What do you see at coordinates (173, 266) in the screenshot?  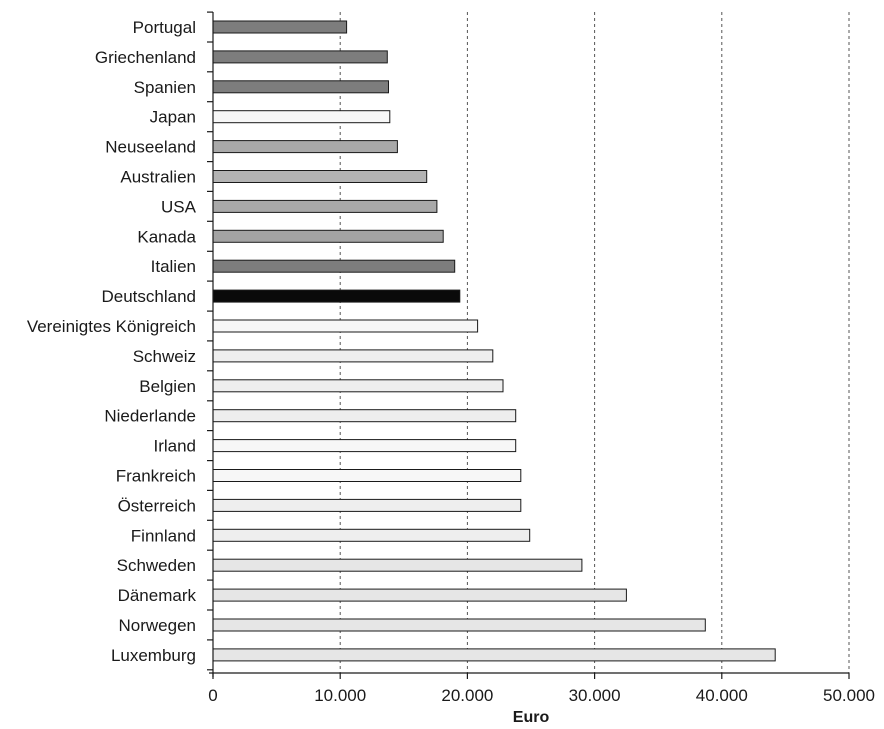 I see `category-label-8: Italien` at bounding box center [173, 266].